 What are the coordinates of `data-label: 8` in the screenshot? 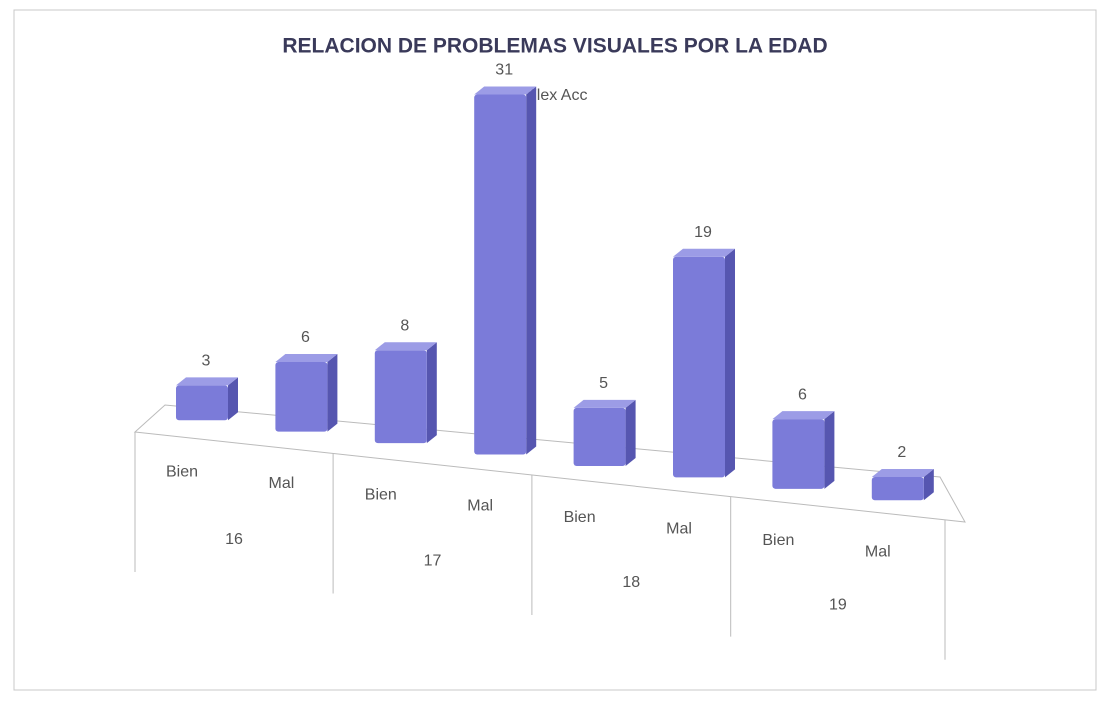 It's located at (404, 325).